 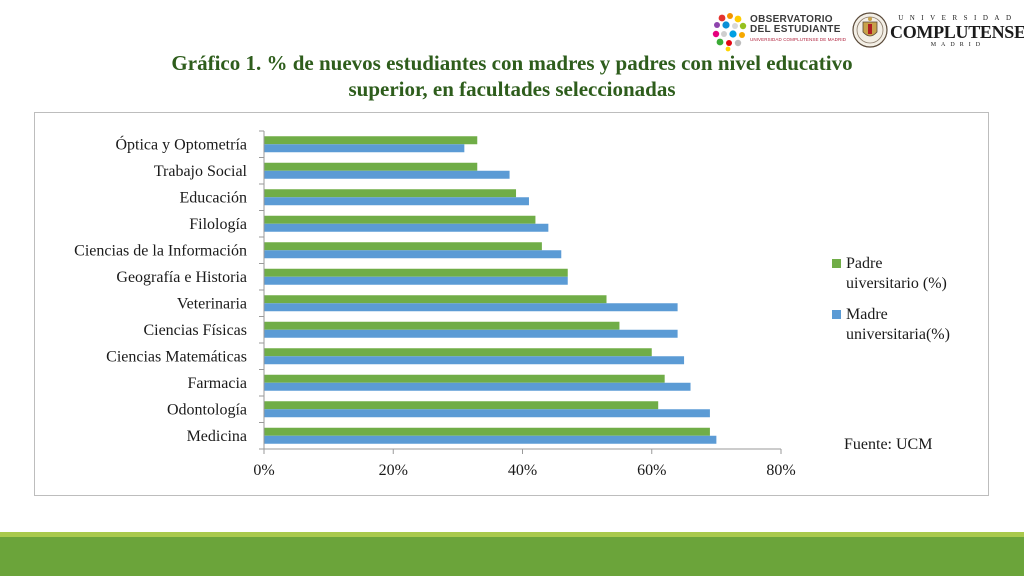 What do you see at coordinates (512, 89) in the screenshot?
I see `slide-title-line-2: superior, en facultades seleccionadas` at bounding box center [512, 89].